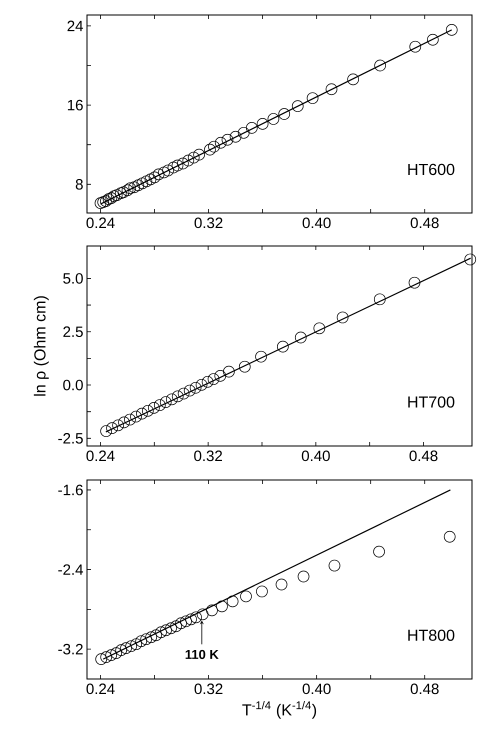  I want to click on x-axis-title: T$^{-1/4}$ (K$^{-1/4}$), so click(279, 710).